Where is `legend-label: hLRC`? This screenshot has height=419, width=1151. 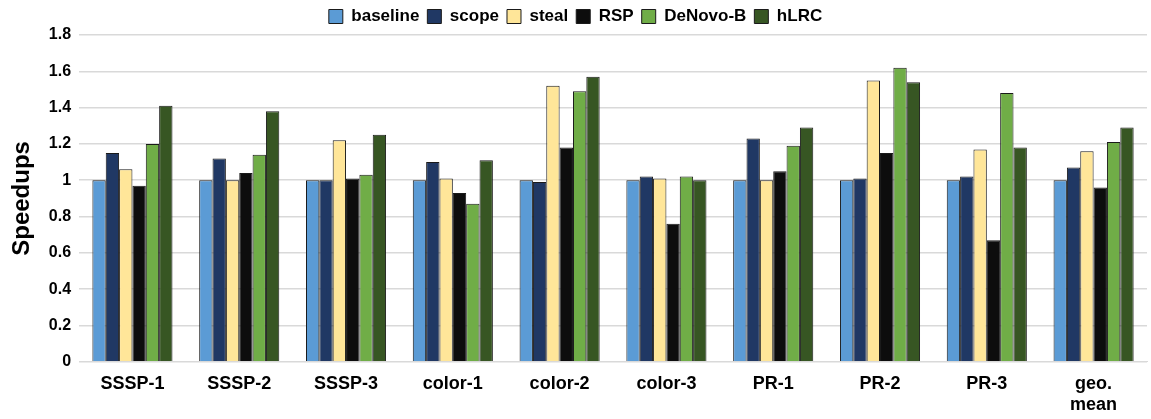
legend-label: hLRC is located at coordinates (799, 16).